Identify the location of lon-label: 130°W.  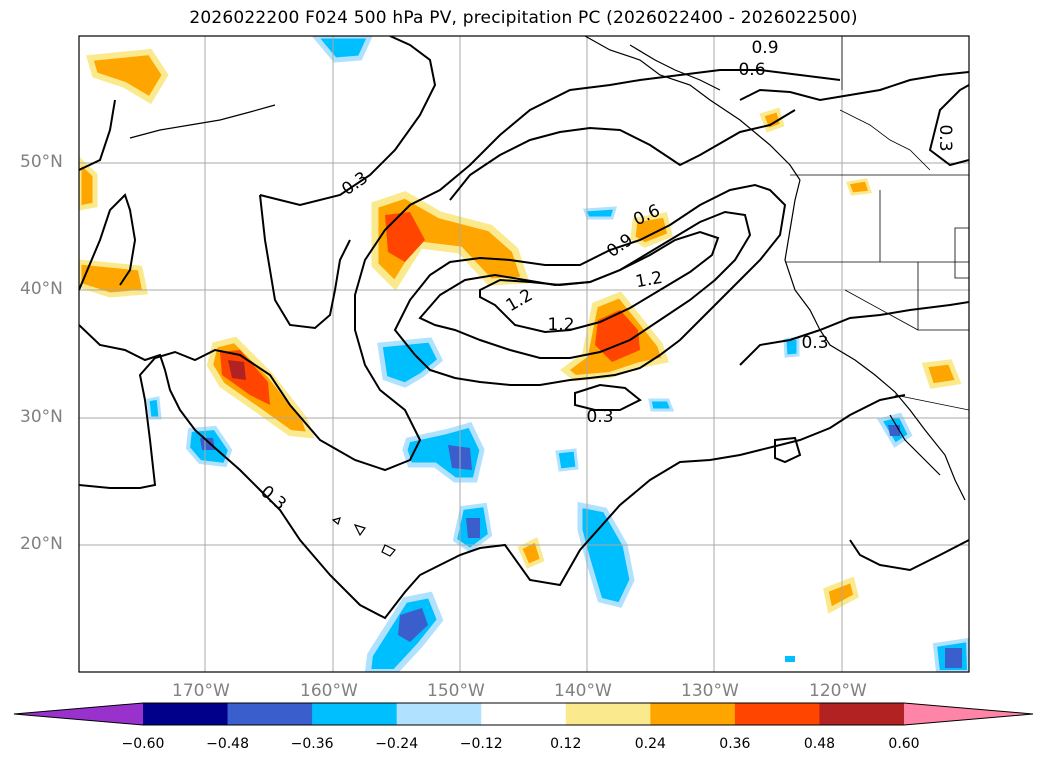
(710, 691).